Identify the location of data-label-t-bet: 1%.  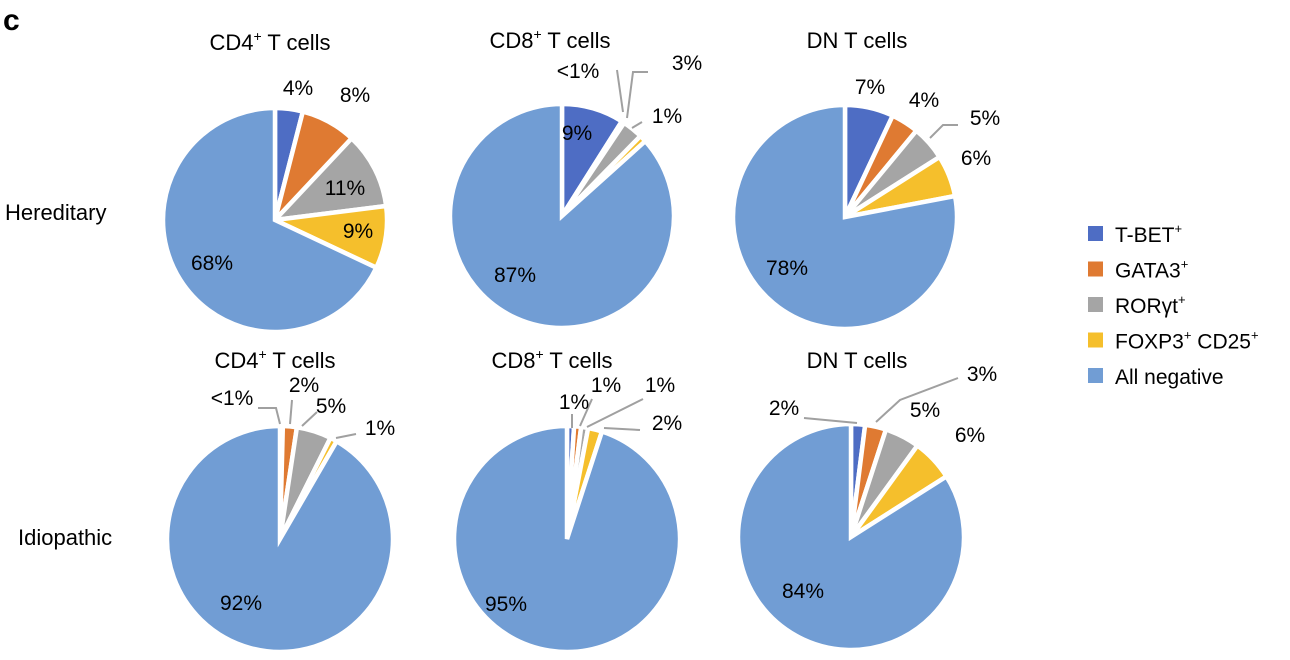
(574, 402).